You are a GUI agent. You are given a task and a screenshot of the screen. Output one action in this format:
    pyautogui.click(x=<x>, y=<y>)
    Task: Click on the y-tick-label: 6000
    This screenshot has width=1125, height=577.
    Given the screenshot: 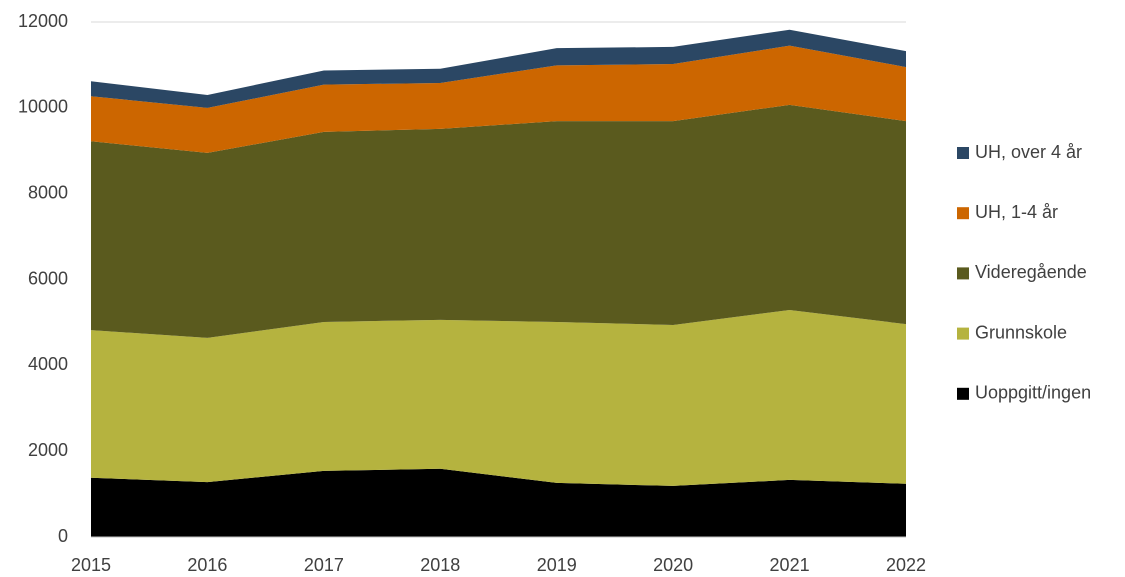 What is the action you would take?
    pyautogui.click(x=48, y=278)
    